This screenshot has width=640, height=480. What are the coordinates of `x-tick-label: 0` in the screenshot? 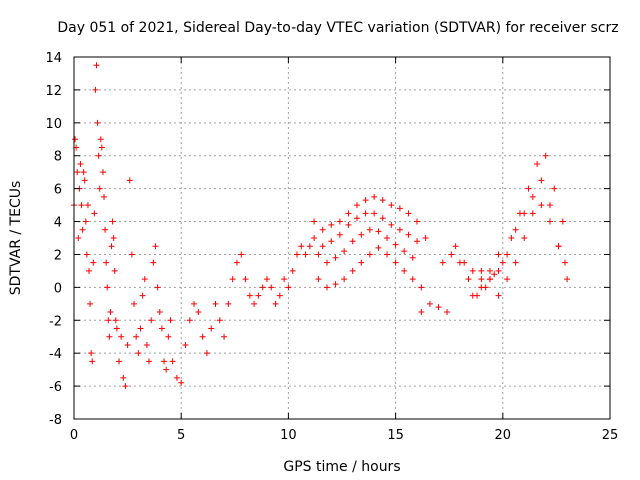 It's located at (74, 435).